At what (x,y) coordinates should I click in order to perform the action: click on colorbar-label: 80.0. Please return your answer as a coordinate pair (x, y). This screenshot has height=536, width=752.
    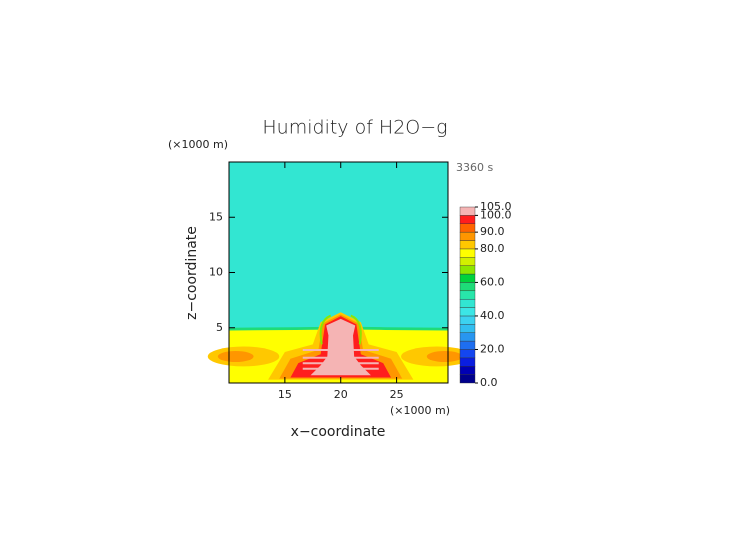
    Looking at the image, I should click on (492, 248).